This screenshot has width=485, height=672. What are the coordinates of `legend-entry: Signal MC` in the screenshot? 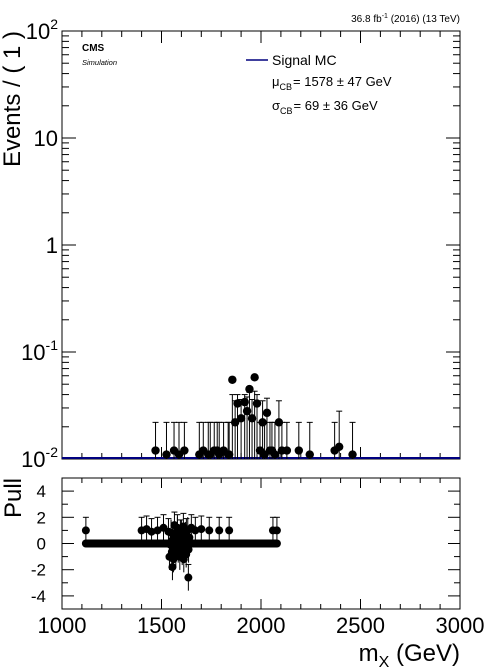 It's located at (304, 60).